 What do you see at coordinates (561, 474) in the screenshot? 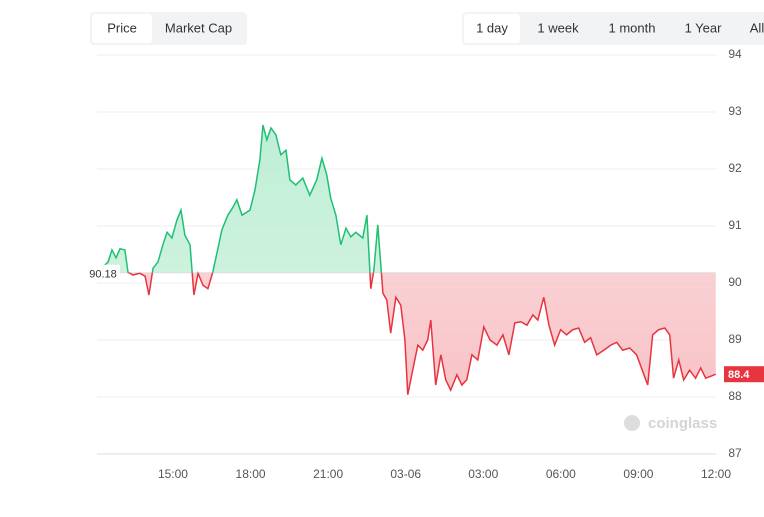
I see `x-tick-label: 06:00` at bounding box center [561, 474].